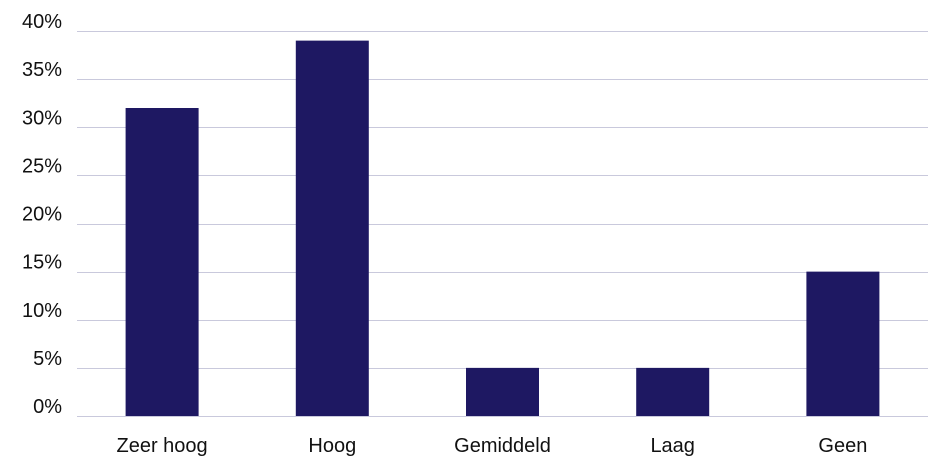 Image resolution: width=928 pixels, height=456 pixels. I want to click on y-tick-label: 40%, so click(42, 22).